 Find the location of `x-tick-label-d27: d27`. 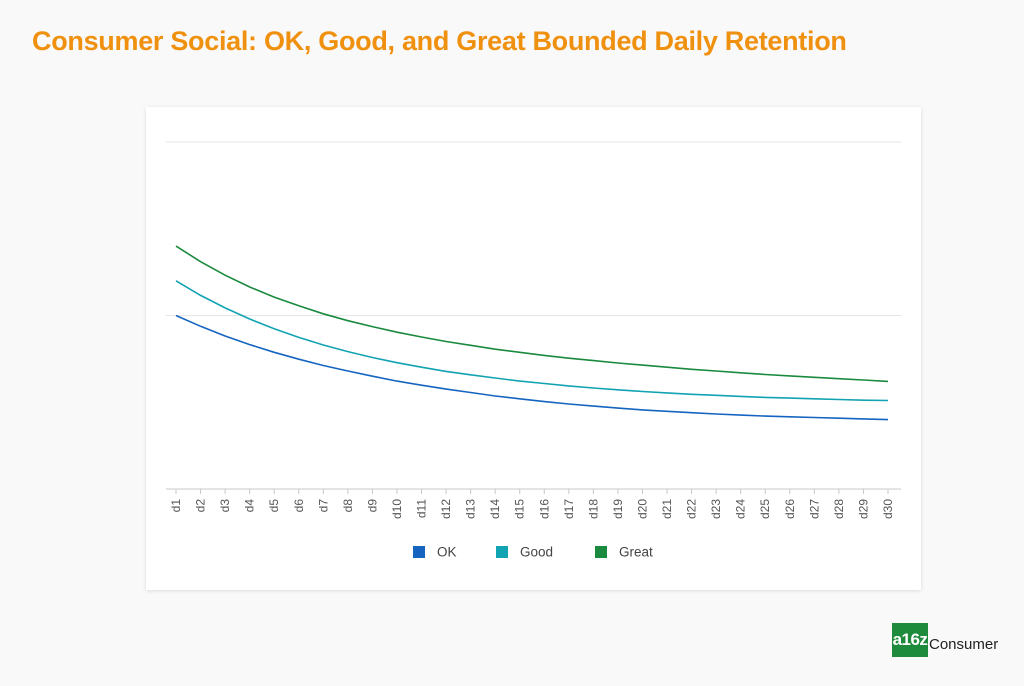

x-tick-label-d27: d27 is located at coordinates (814, 509).